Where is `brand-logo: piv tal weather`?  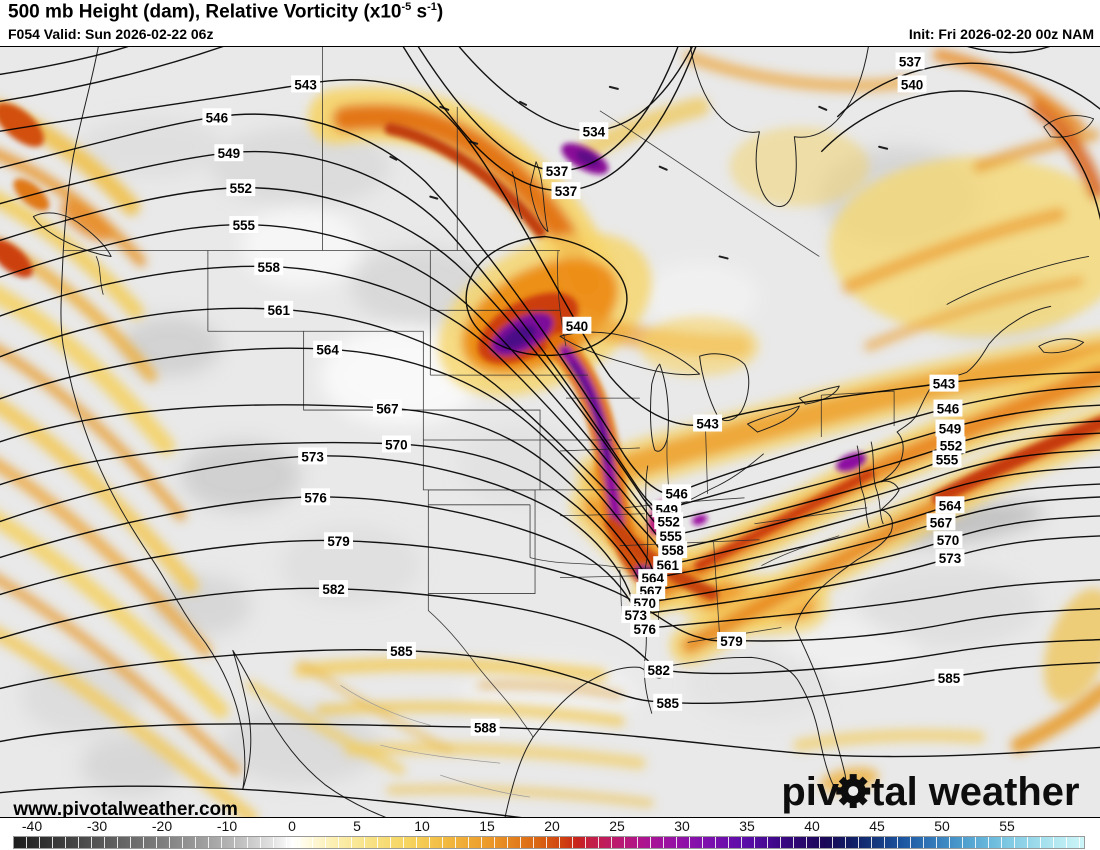 brand-logo: piv tal weather is located at coordinates (930, 792).